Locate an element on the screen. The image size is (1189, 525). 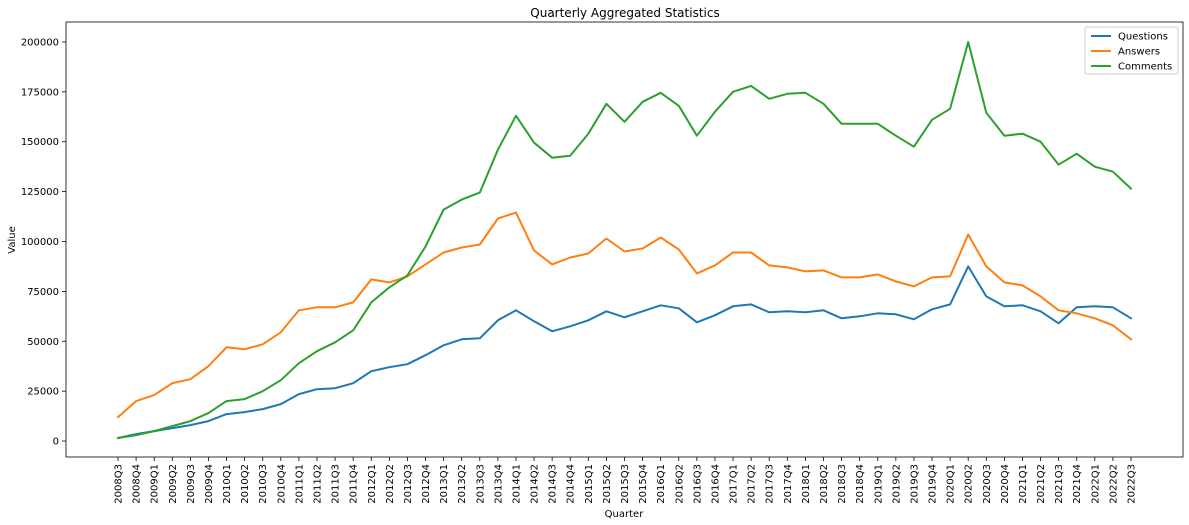
x-tick-label: 2021Q3 is located at coordinates (1059, 484).